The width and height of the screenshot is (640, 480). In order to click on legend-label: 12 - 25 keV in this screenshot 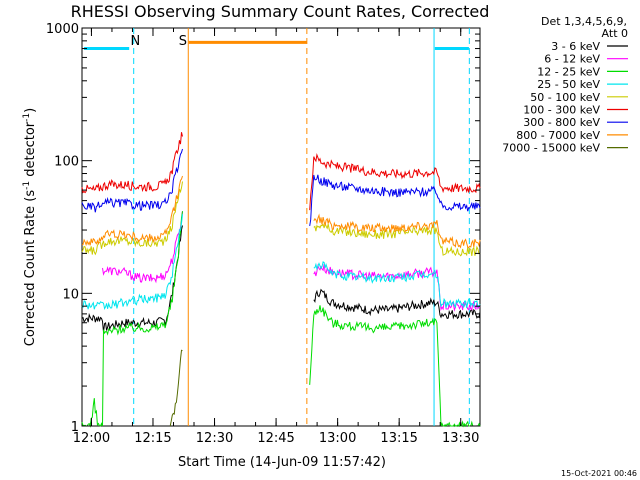, I will do `click(568, 71)`.